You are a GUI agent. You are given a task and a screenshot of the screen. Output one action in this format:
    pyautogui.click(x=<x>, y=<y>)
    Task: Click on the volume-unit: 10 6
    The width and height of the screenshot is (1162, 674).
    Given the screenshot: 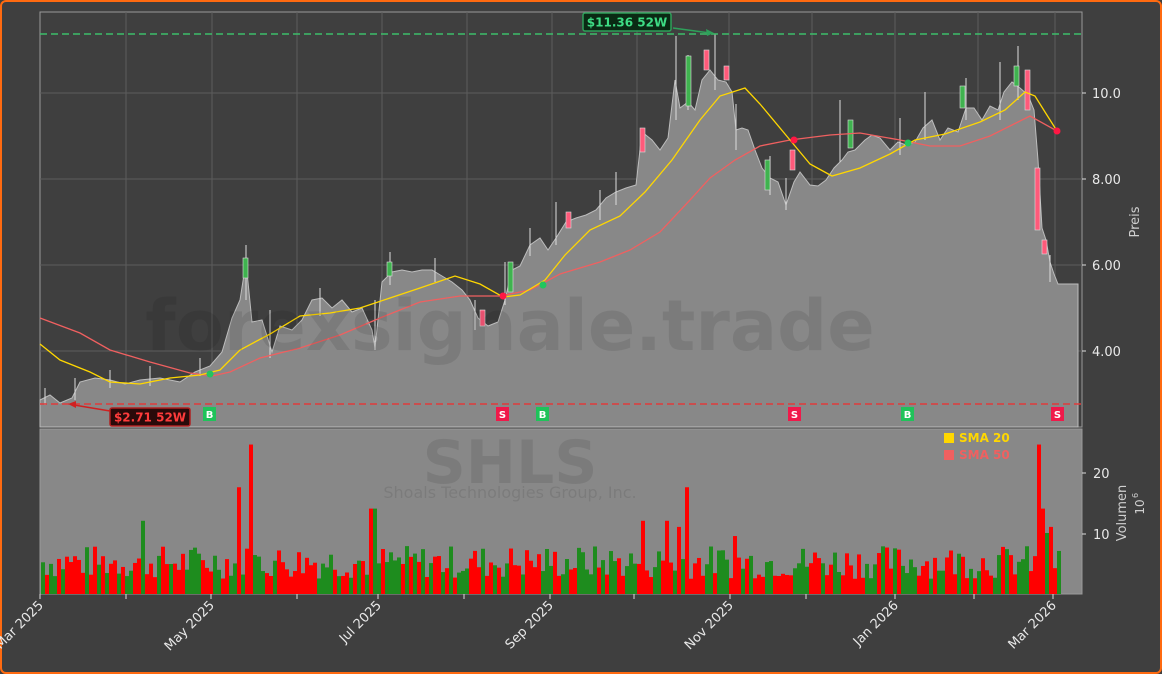 What is the action you would take?
    pyautogui.click(x=1139, y=504)
    